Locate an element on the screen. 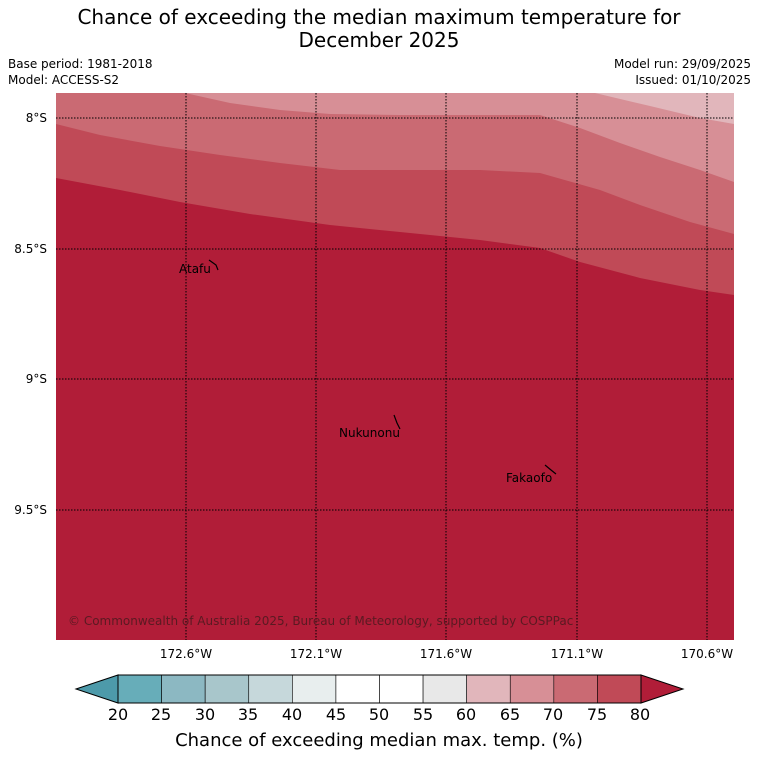 Image resolution: width=758 pixels, height=781 pixels. colorbar-tick-65: 65 is located at coordinates (510, 714).